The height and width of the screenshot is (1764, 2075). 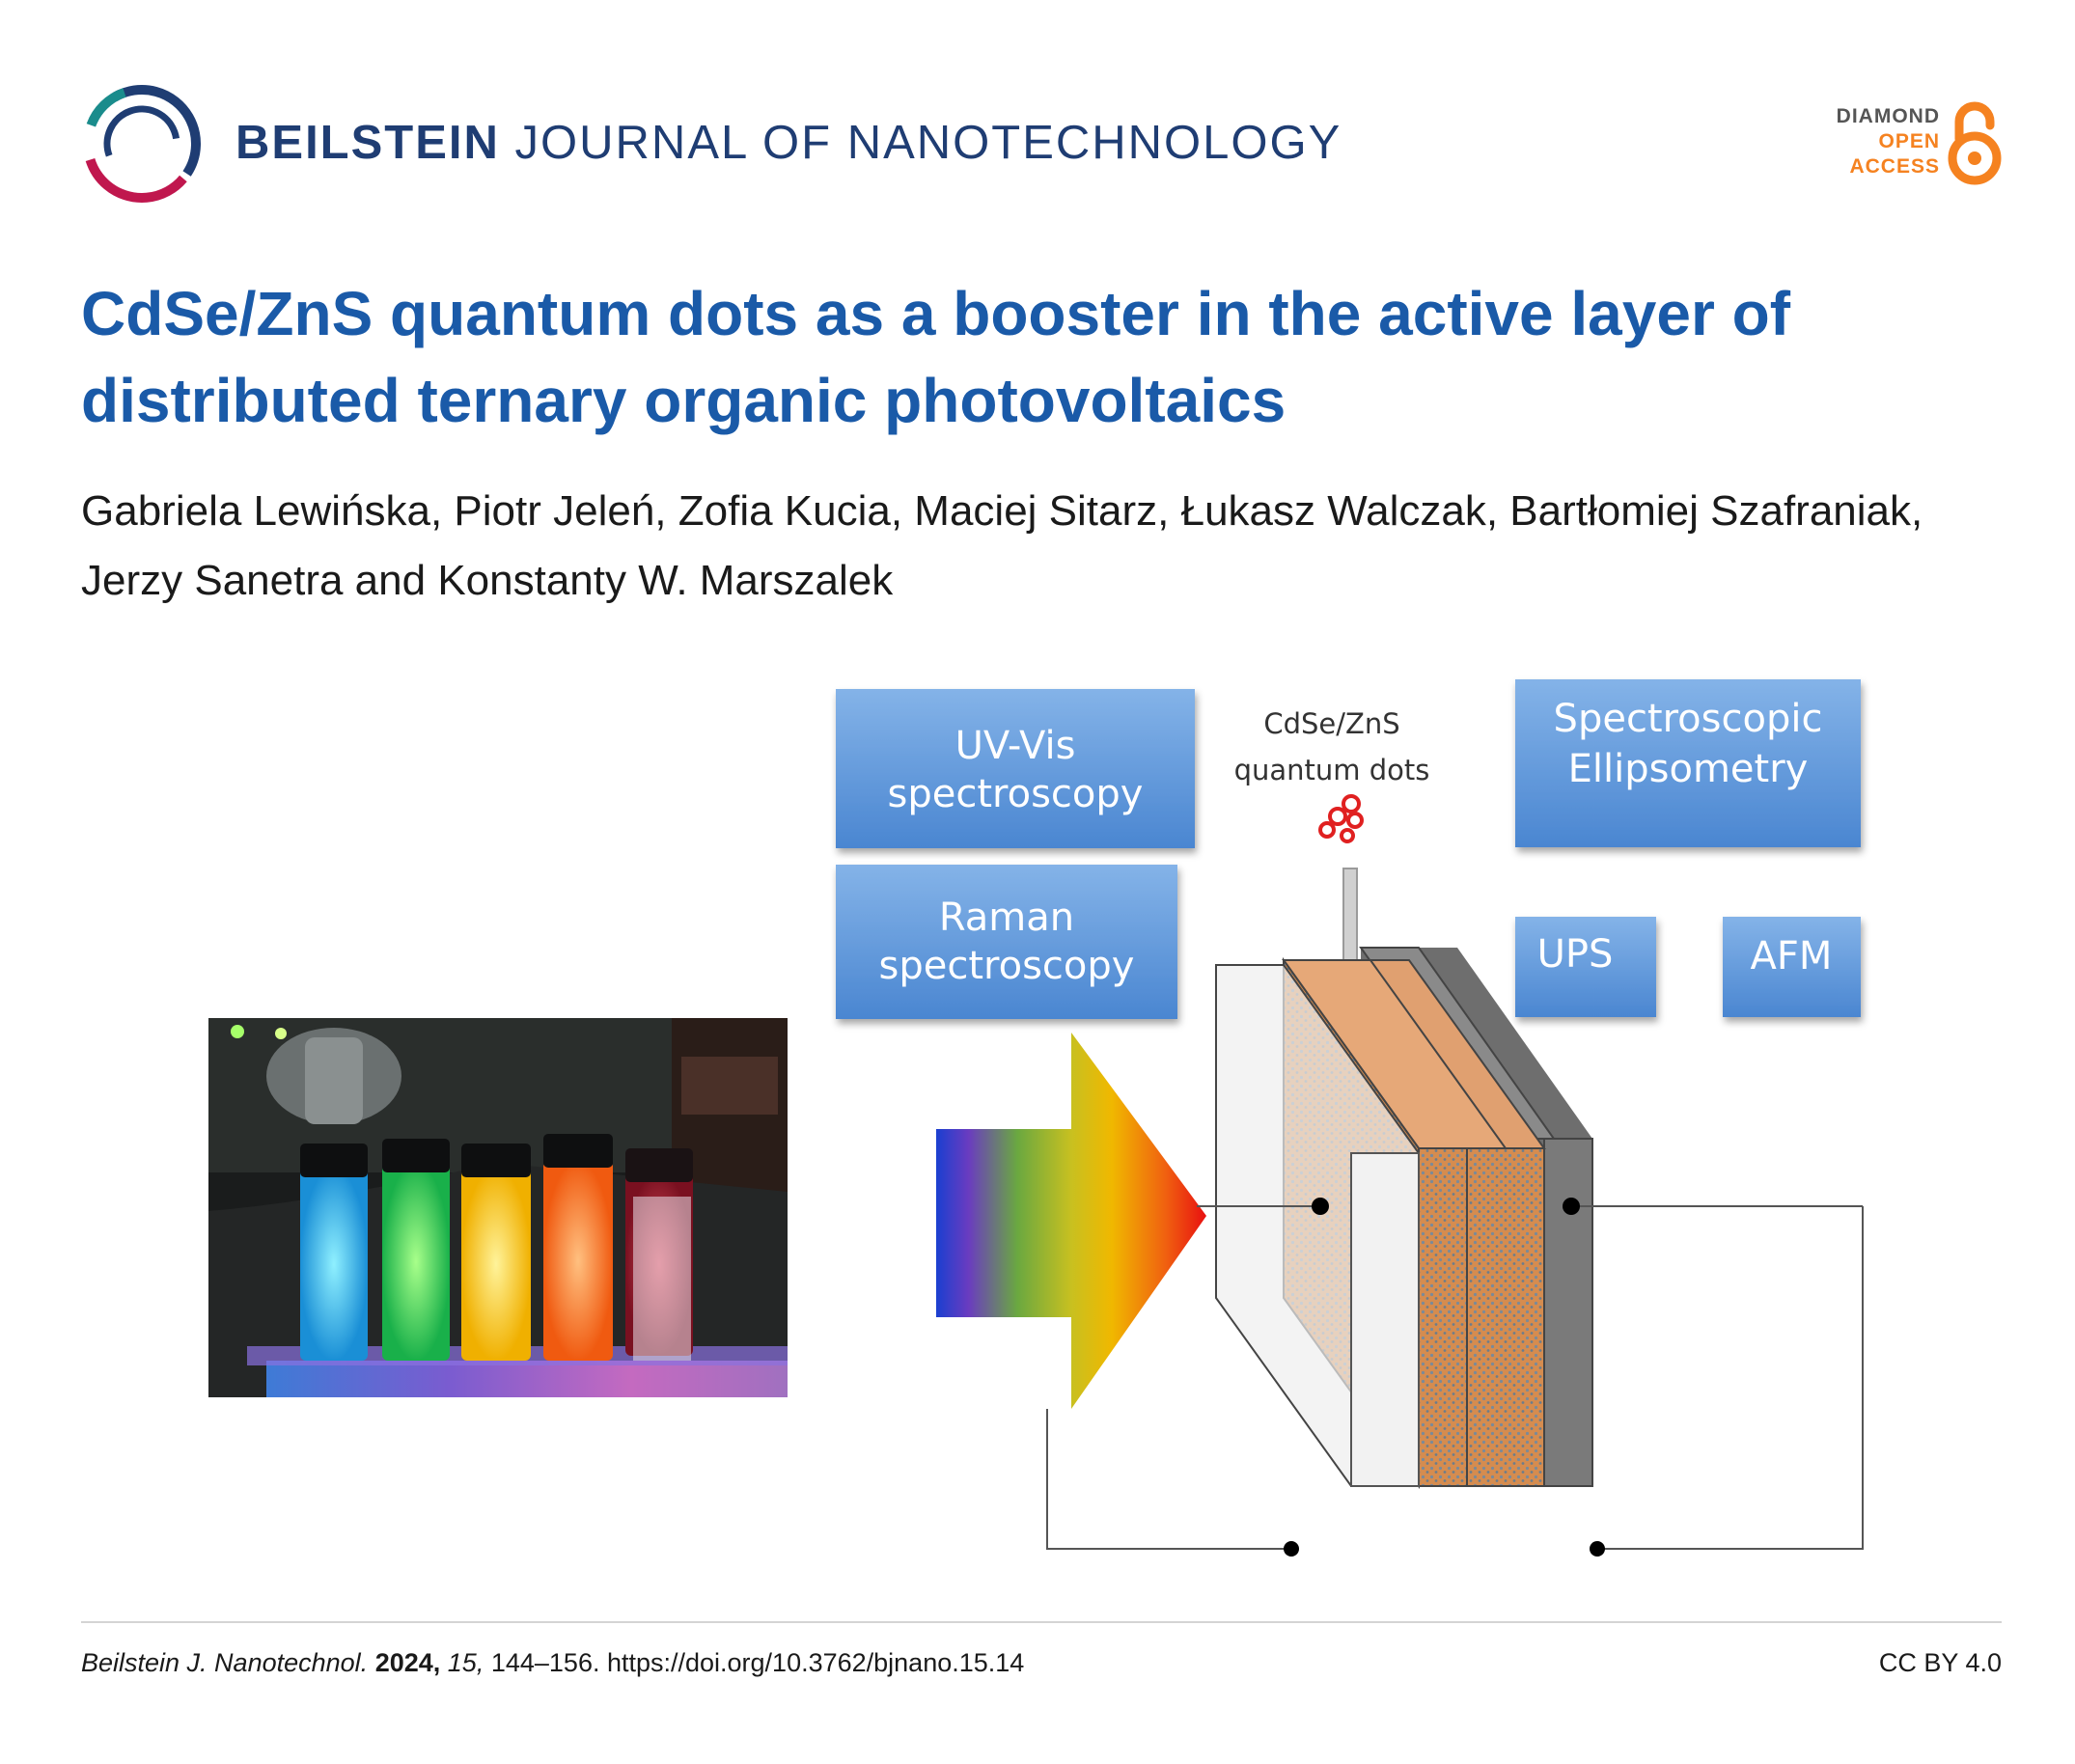 I want to click on open-access-line3: ACCESS, so click(x=1894, y=166).